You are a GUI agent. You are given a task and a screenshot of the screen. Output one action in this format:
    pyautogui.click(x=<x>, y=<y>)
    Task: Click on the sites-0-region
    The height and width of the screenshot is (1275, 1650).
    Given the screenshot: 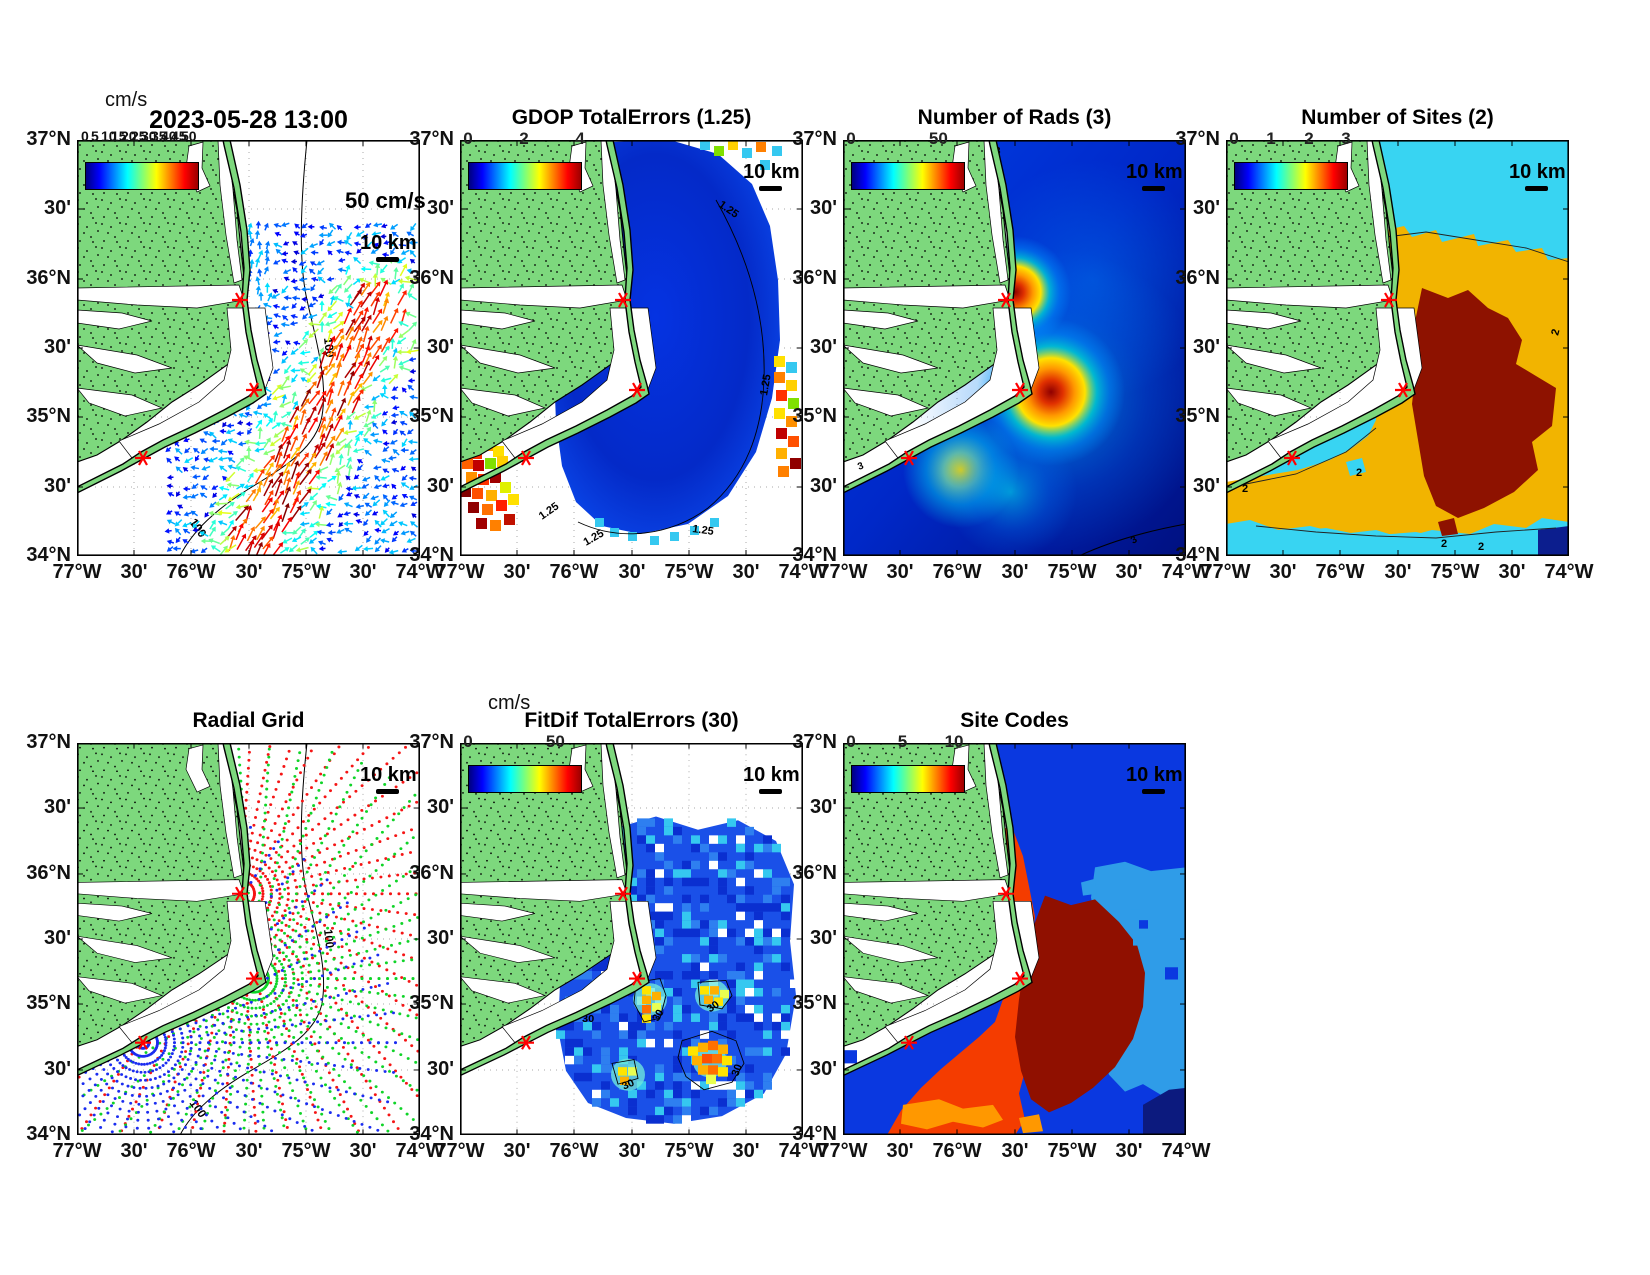 What is the action you would take?
    pyautogui.click(x=1553, y=541)
    